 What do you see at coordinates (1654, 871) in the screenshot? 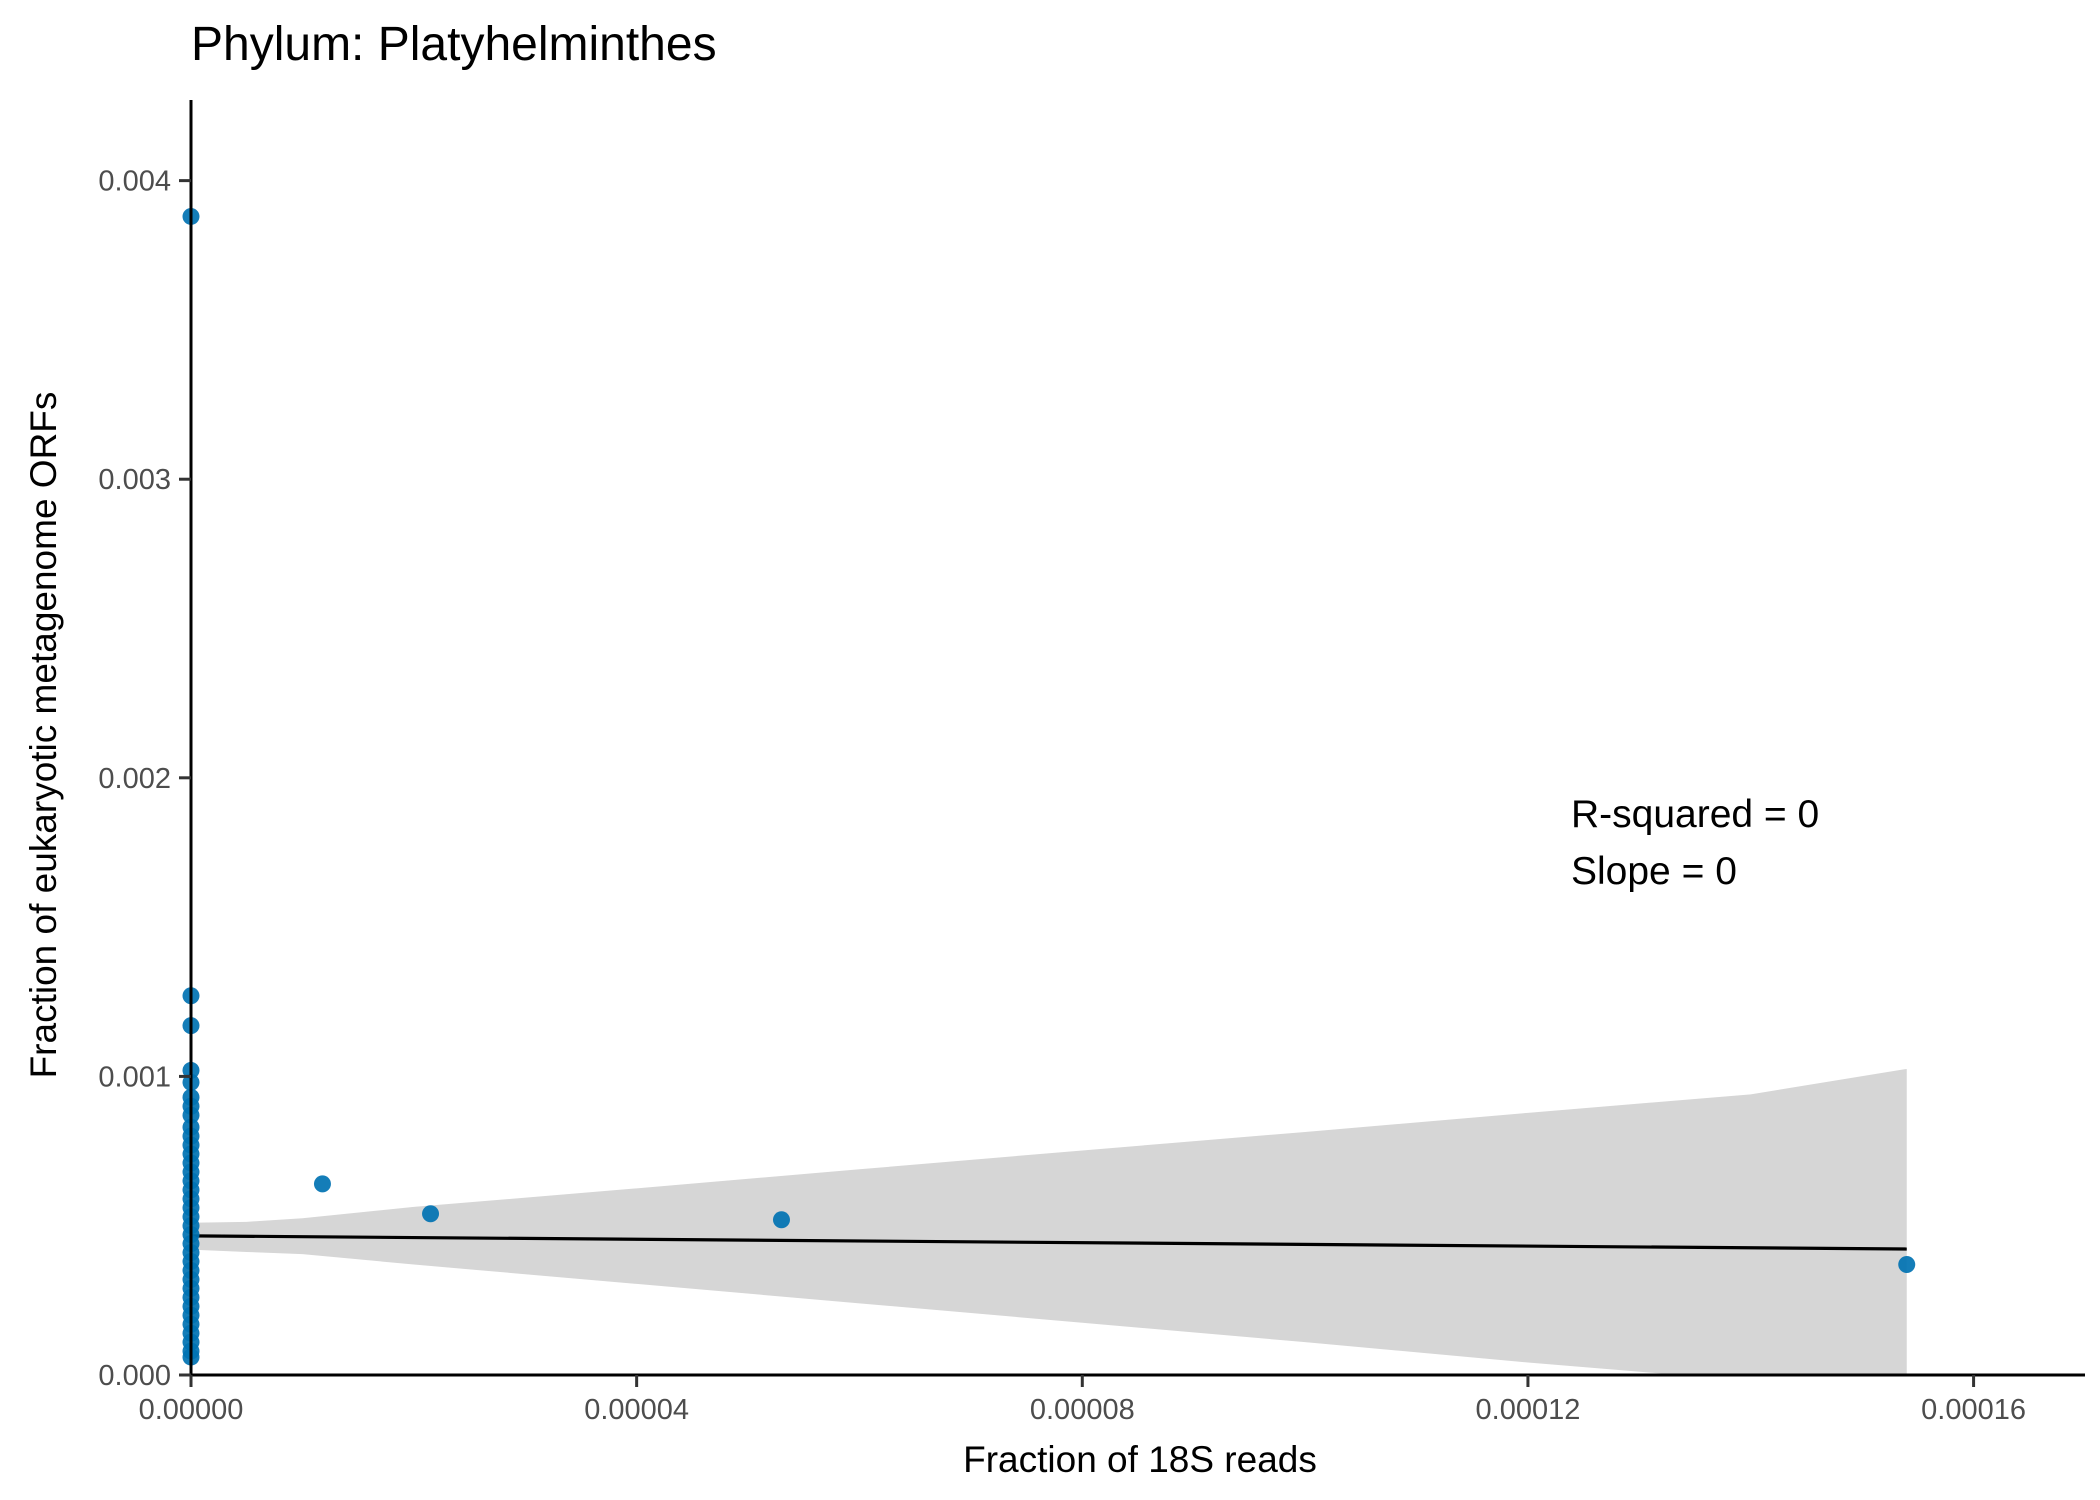
I see `slope-annotation: Slope = 0` at bounding box center [1654, 871].